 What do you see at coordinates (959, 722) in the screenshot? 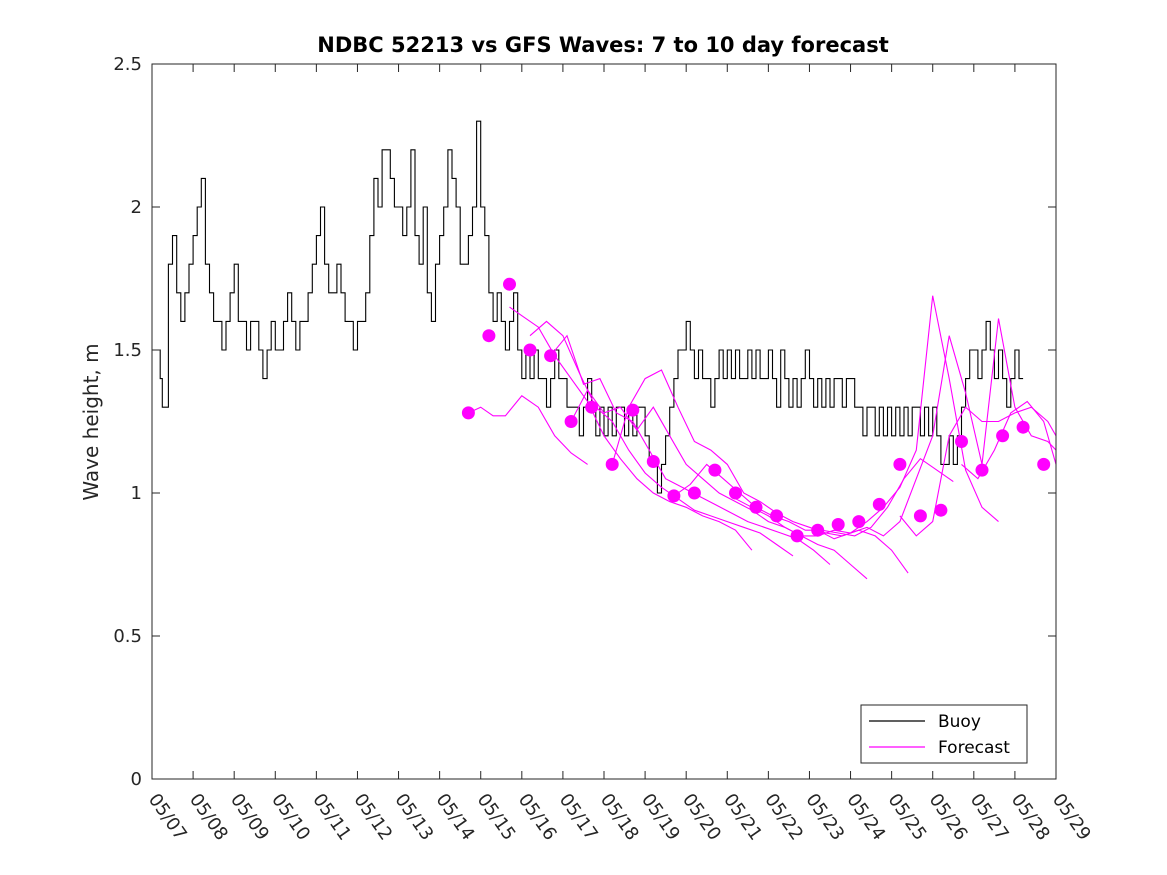
I see `legend-label-buoy: Buoy` at bounding box center [959, 722].